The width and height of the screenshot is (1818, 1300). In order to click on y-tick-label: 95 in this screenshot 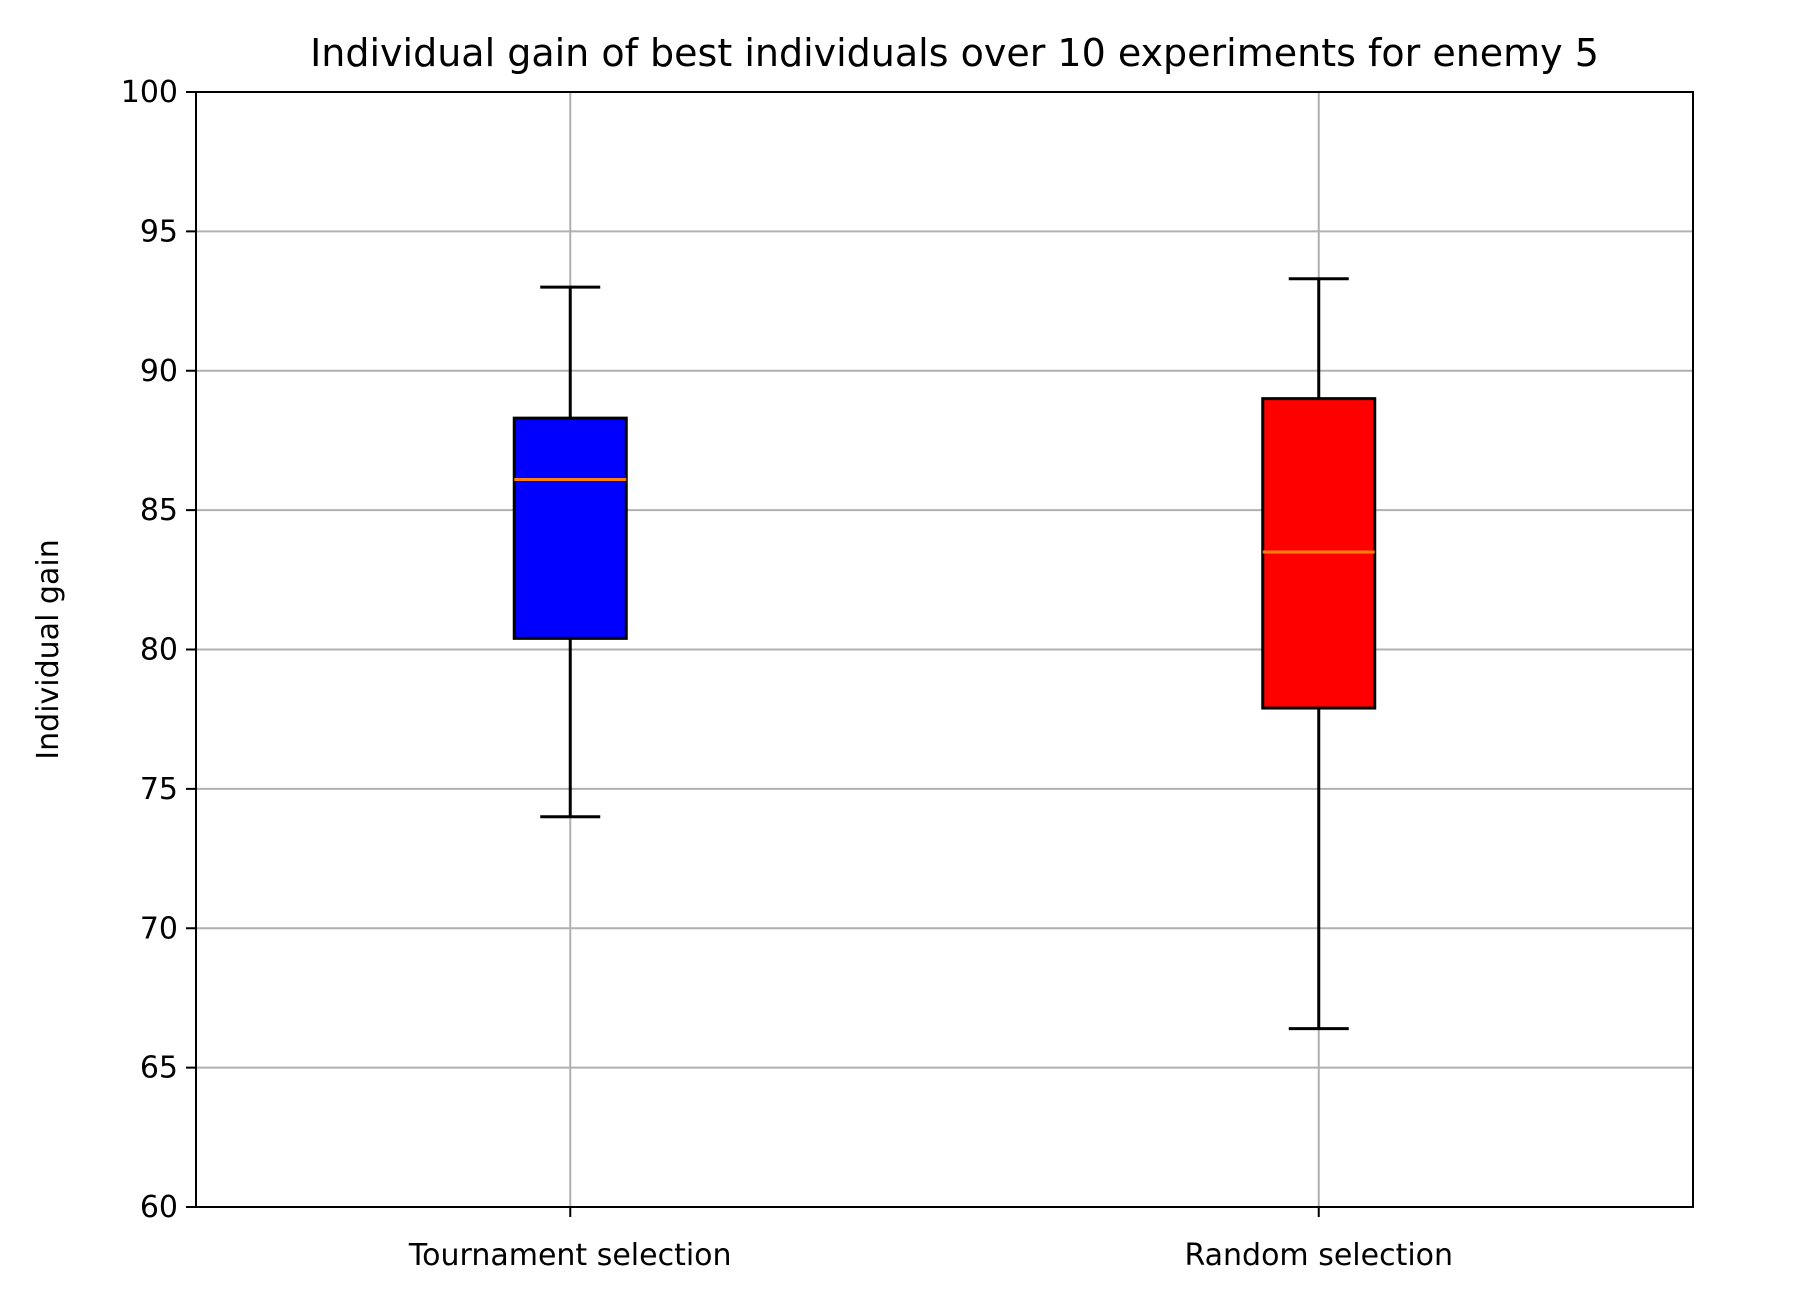, I will do `click(159, 231)`.